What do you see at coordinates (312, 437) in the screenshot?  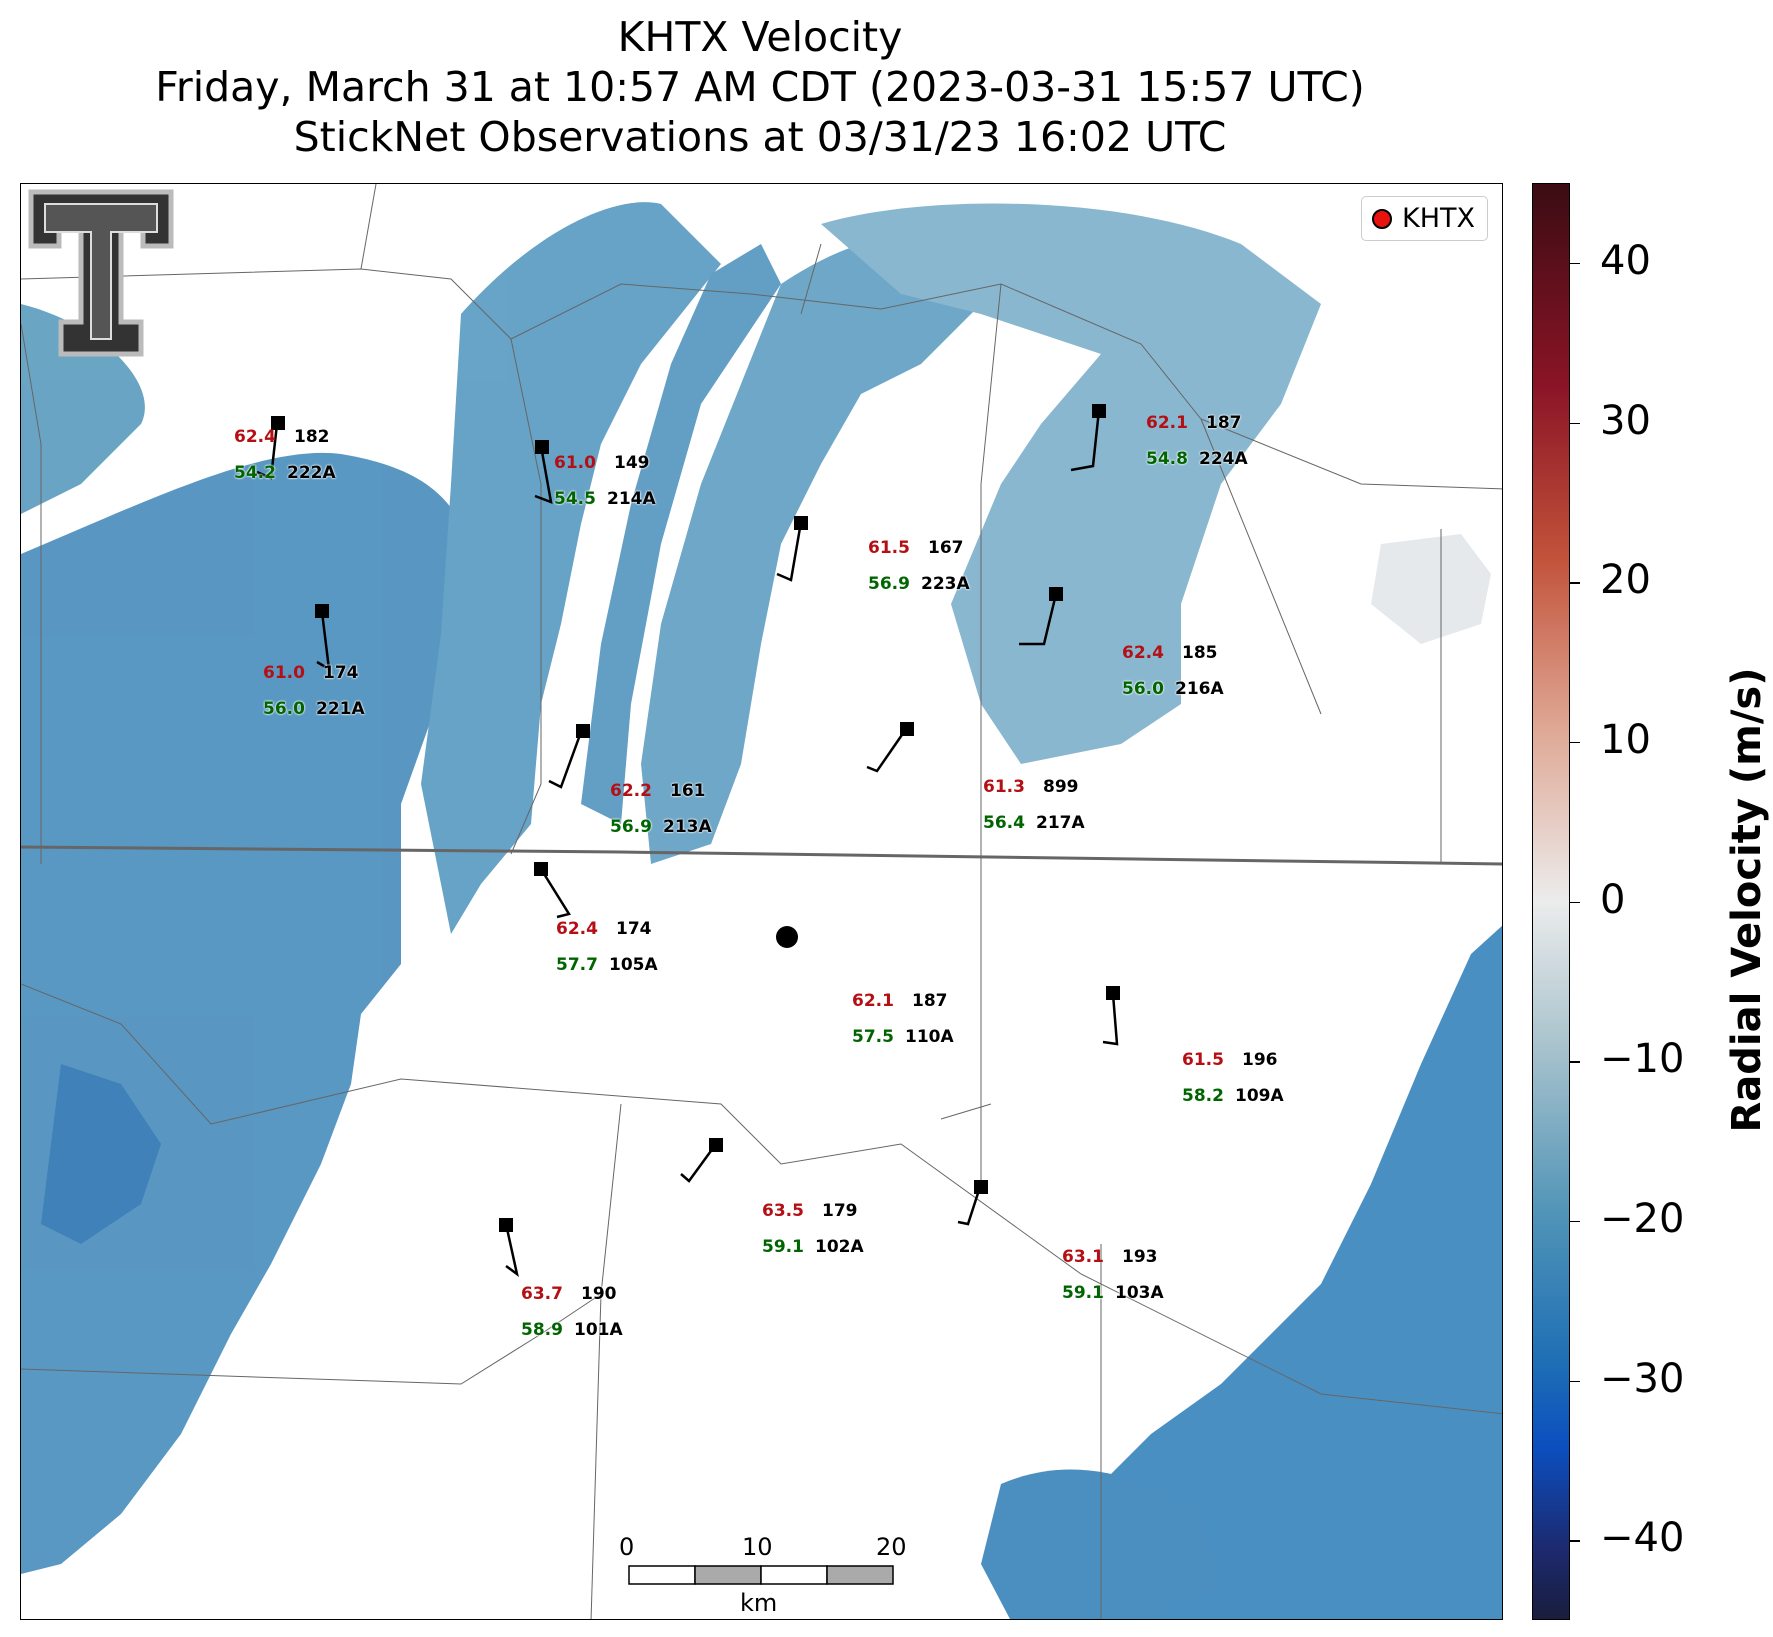 I see `station-pressure: 182` at bounding box center [312, 437].